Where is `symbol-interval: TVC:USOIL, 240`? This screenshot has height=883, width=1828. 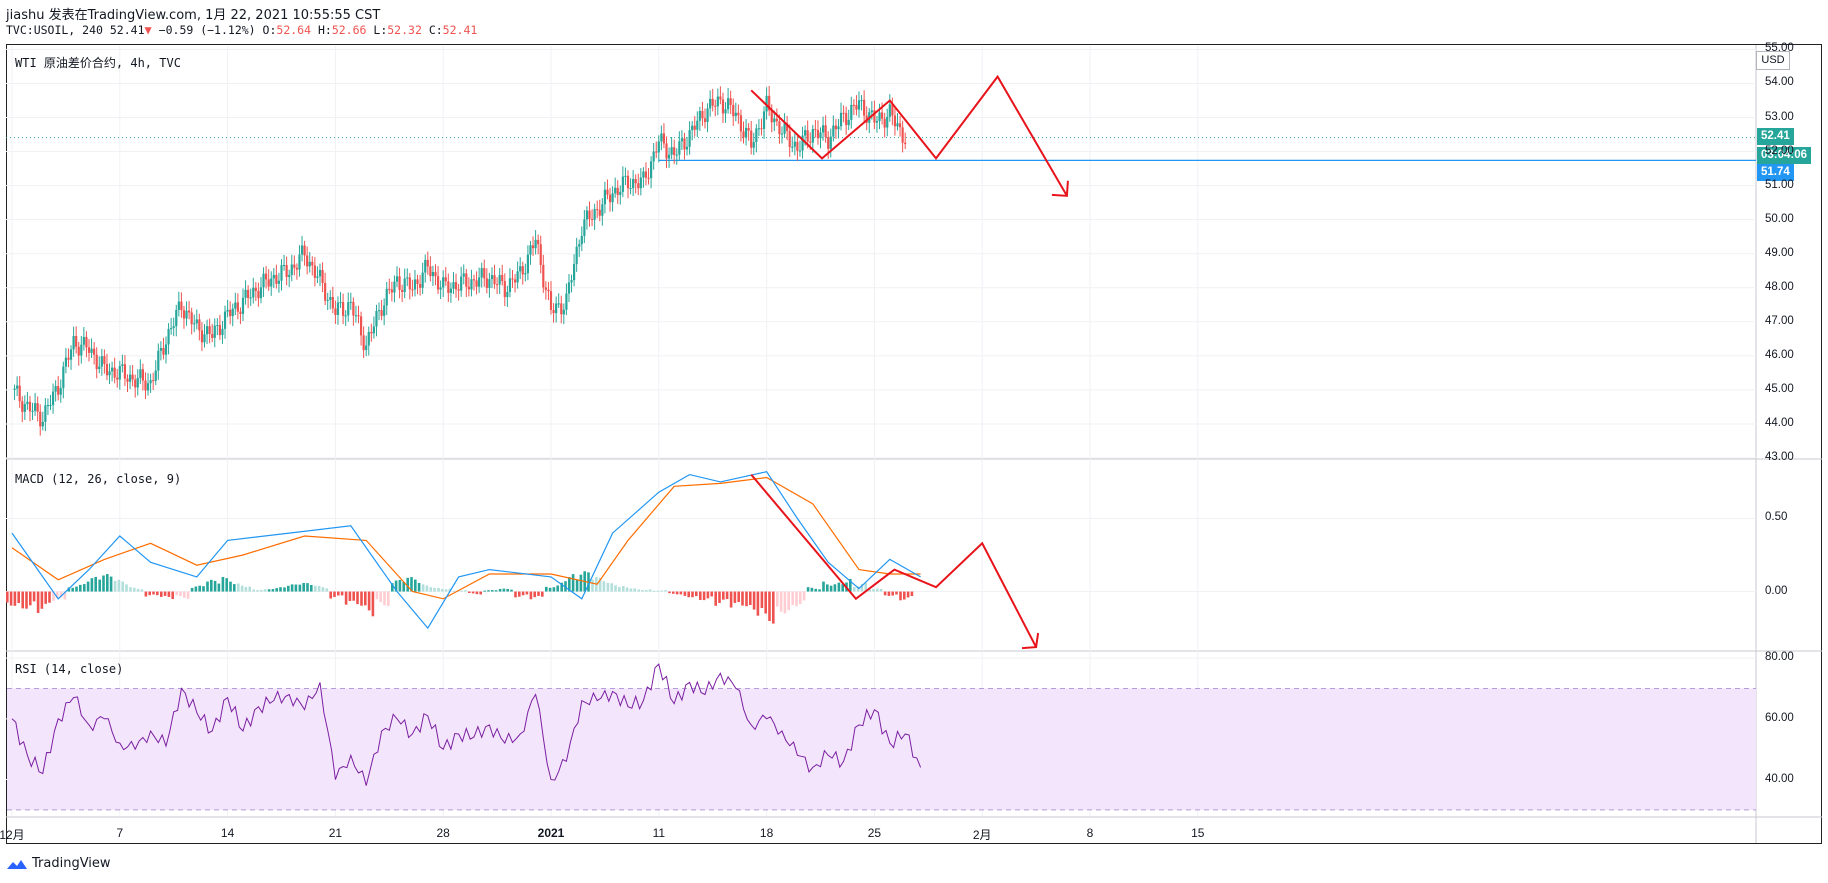
symbol-interval: TVC:USOIL, 240 is located at coordinates (54, 30).